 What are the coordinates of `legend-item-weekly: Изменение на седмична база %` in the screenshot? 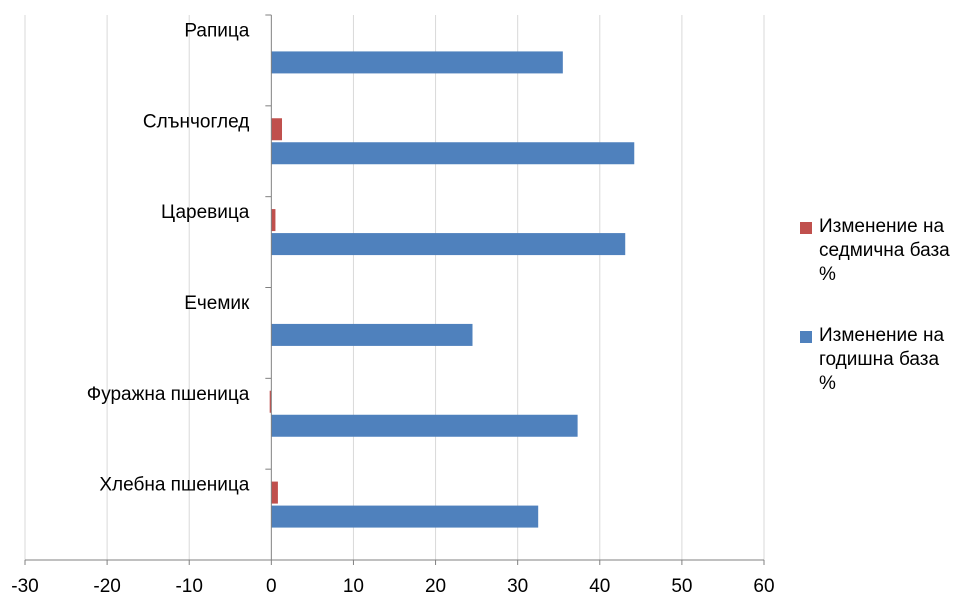 It's located at (886, 251).